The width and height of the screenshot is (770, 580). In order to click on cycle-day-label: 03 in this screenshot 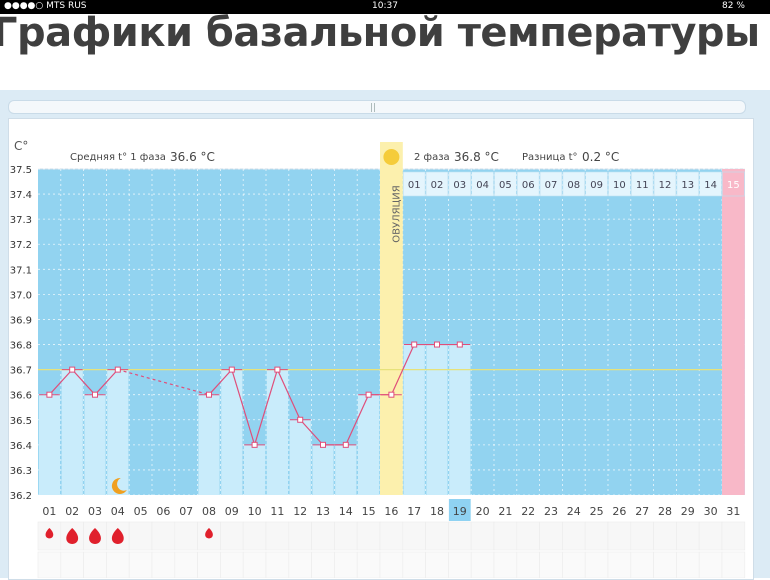, I will do `click(459, 185)`.